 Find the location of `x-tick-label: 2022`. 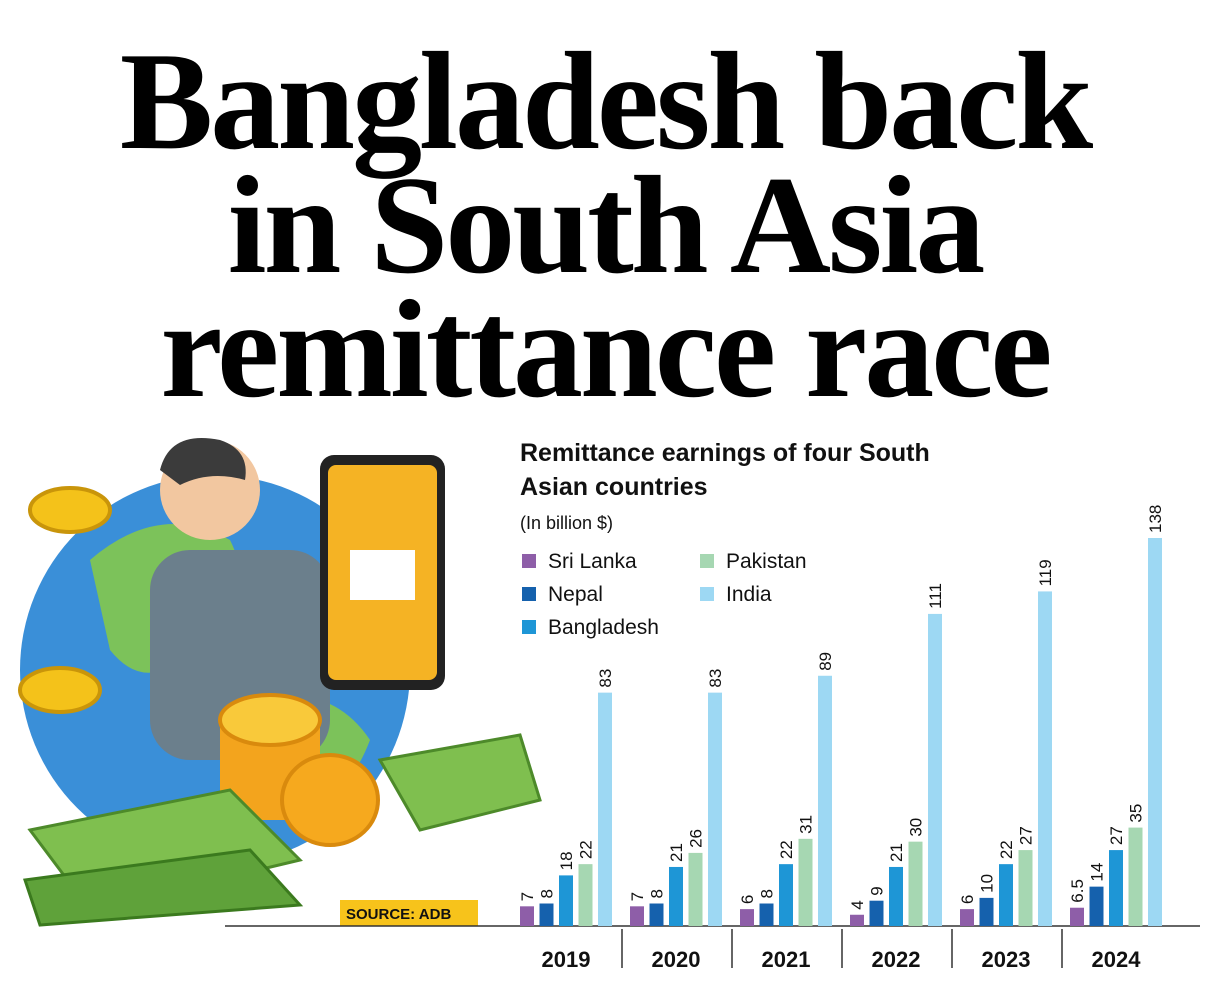

x-tick-label: 2022 is located at coordinates (896, 959).